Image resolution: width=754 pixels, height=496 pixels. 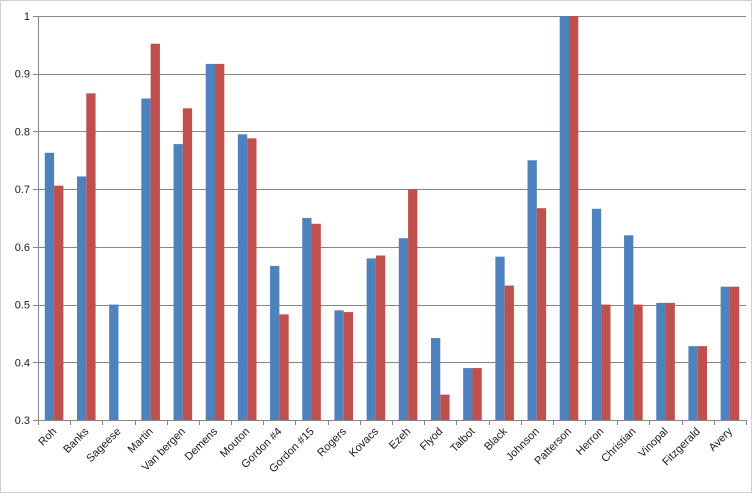 I want to click on x-tick-label: Ezeh, so click(x=400, y=439).